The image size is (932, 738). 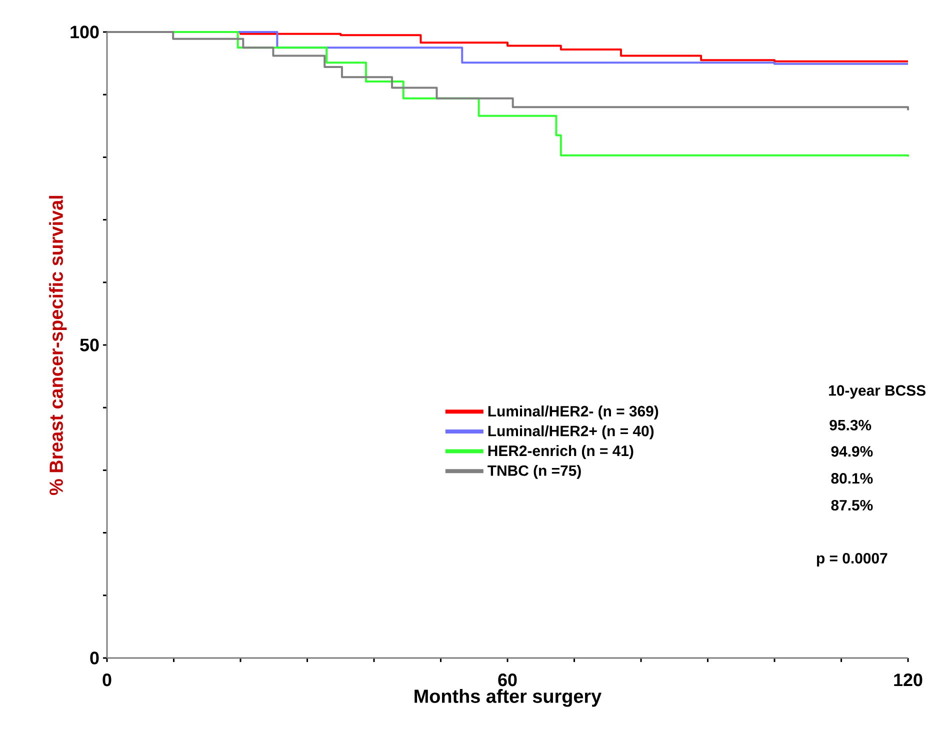 What do you see at coordinates (94, 658) in the screenshot?
I see `y-tick-label: 0` at bounding box center [94, 658].